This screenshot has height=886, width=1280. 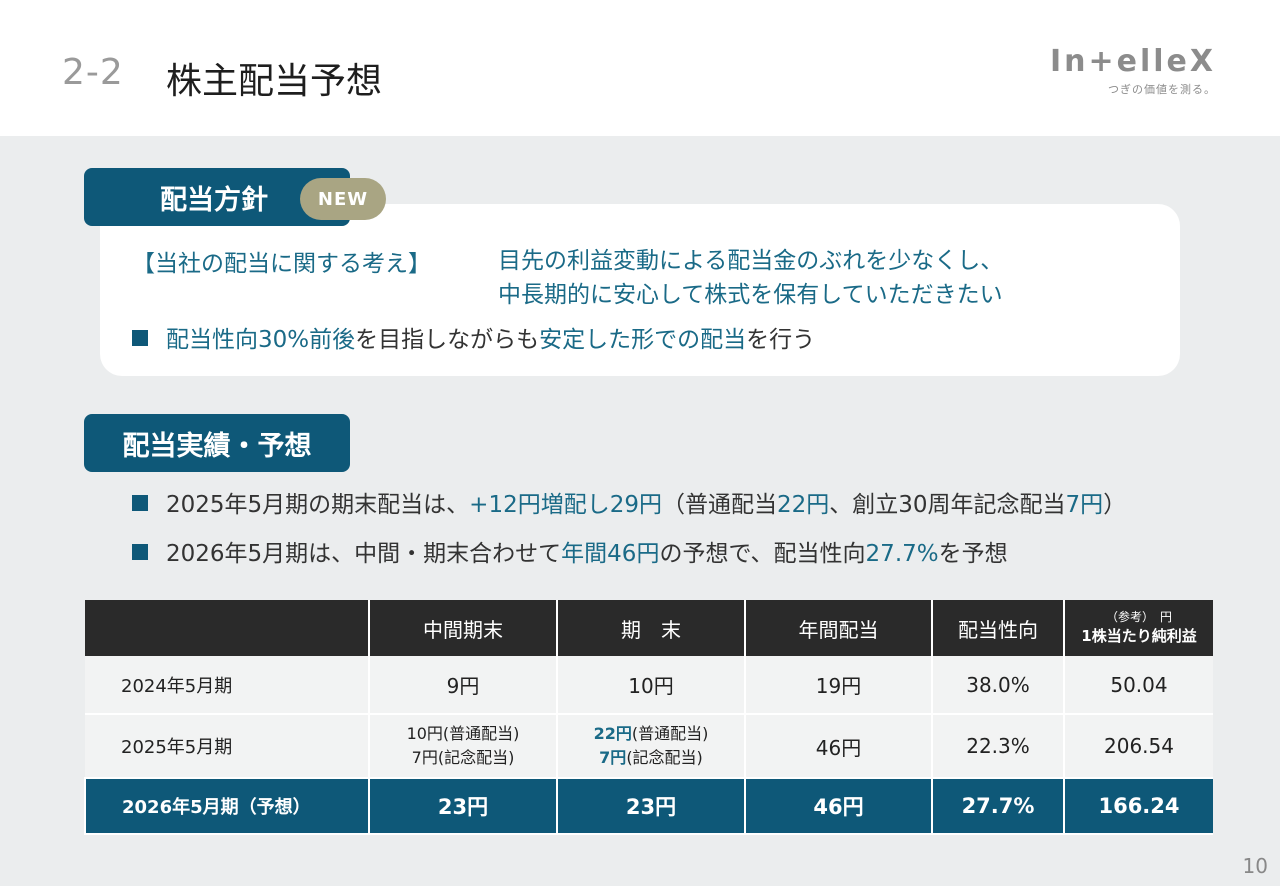 What do you see at coordinates (997, 746) in the screenshot?
I see `cell-payout: 22.3%` at bounding box center [997, 746].